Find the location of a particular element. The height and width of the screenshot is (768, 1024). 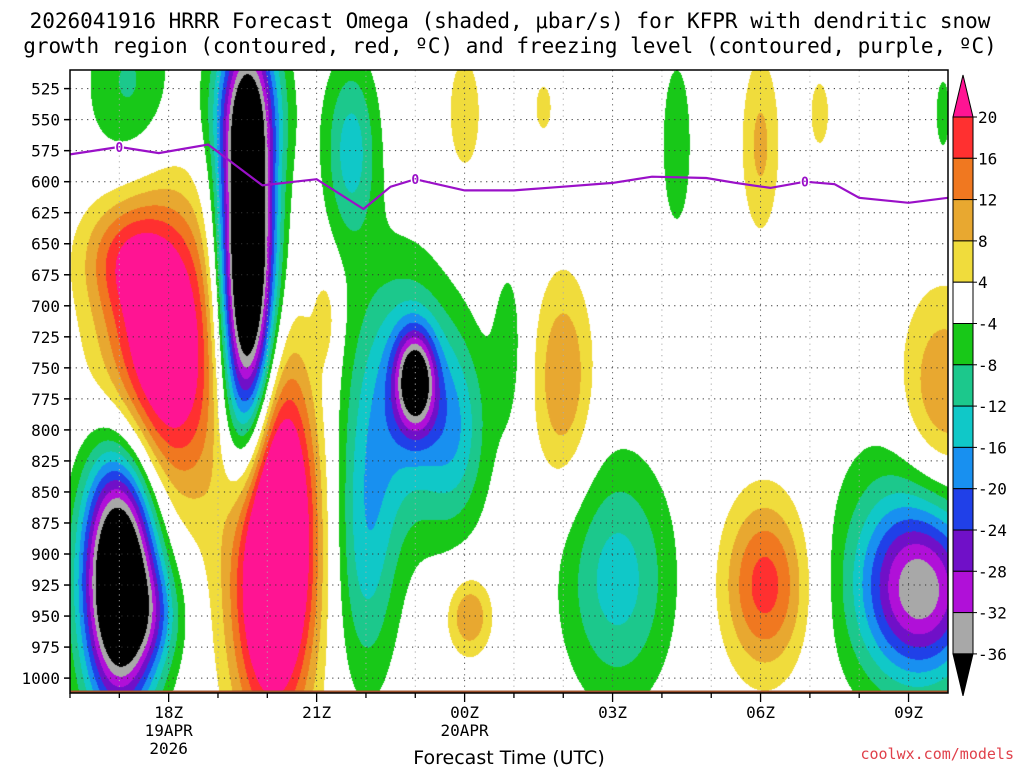

freezing-level-line is located at coordinates (509, 177).